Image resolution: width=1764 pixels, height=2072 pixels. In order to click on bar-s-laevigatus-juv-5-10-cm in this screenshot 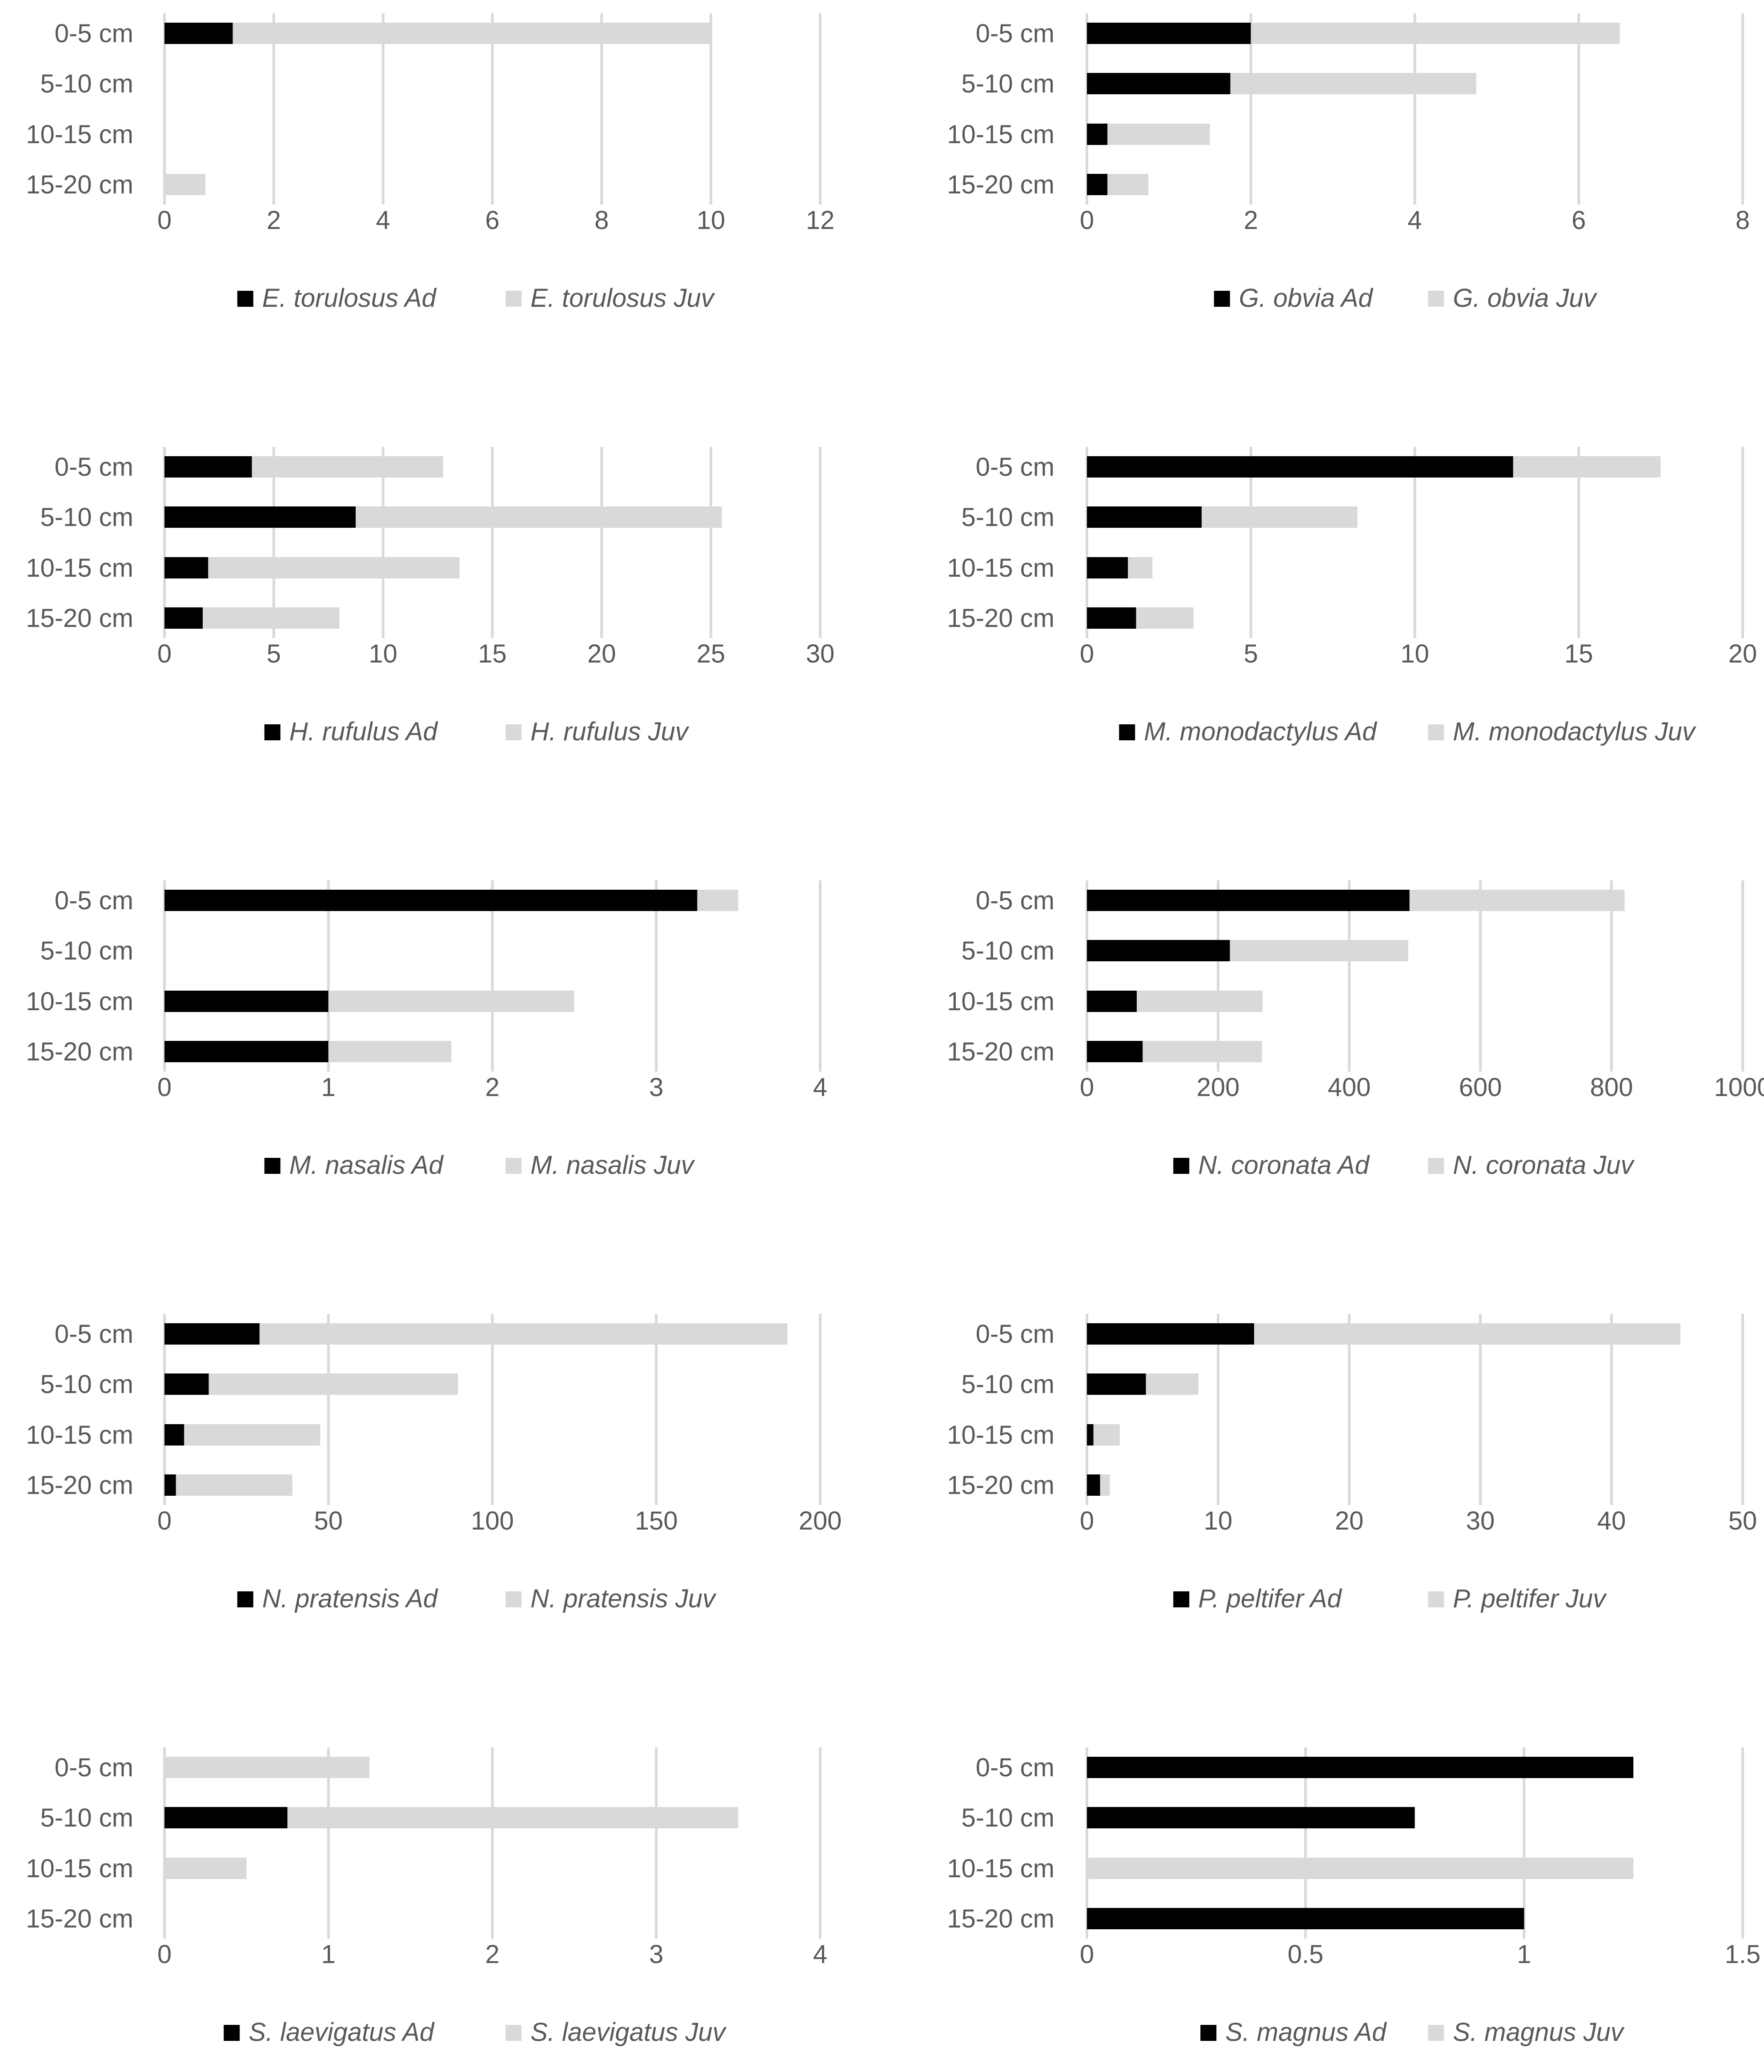, I will do `click(512, 1817)`.